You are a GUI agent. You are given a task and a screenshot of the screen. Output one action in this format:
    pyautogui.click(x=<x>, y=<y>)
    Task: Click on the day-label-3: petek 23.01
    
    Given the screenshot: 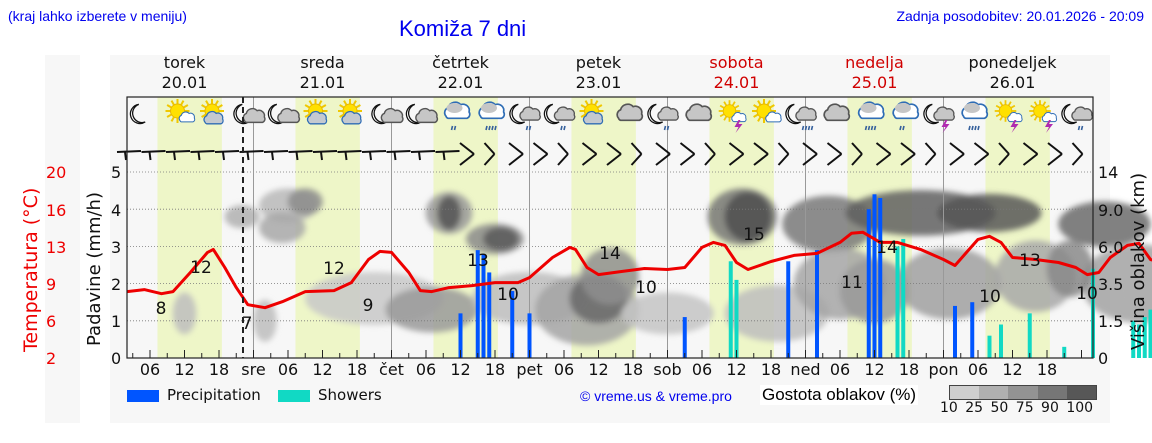 What is the action you would take?
    pyautogui.click(x=599, y=73)
    